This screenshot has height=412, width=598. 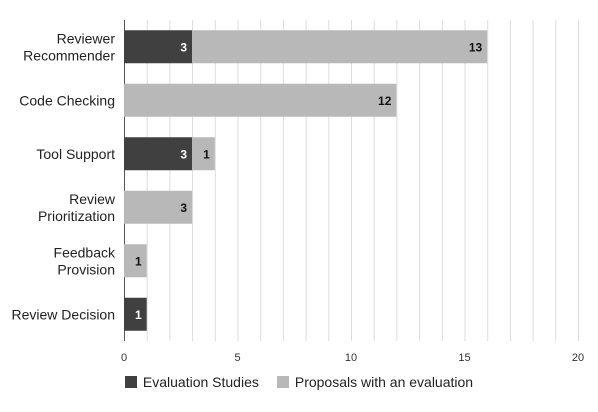 I want to click on category-label-line: Code Checking, so click(x=67, y=100).